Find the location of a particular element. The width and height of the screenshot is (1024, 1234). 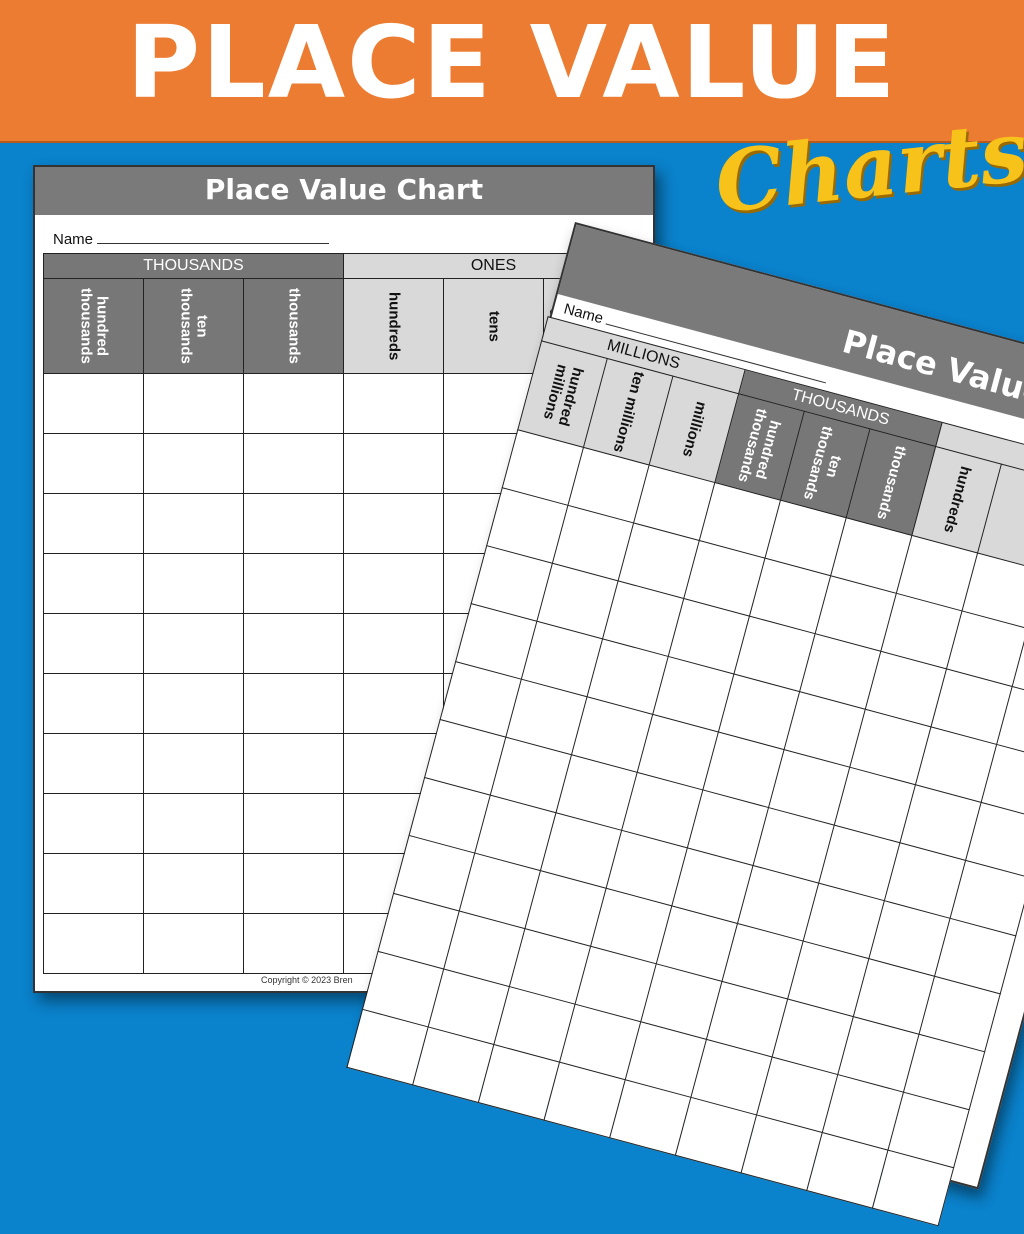

column-label: tens is located at coordinates (494, 326).